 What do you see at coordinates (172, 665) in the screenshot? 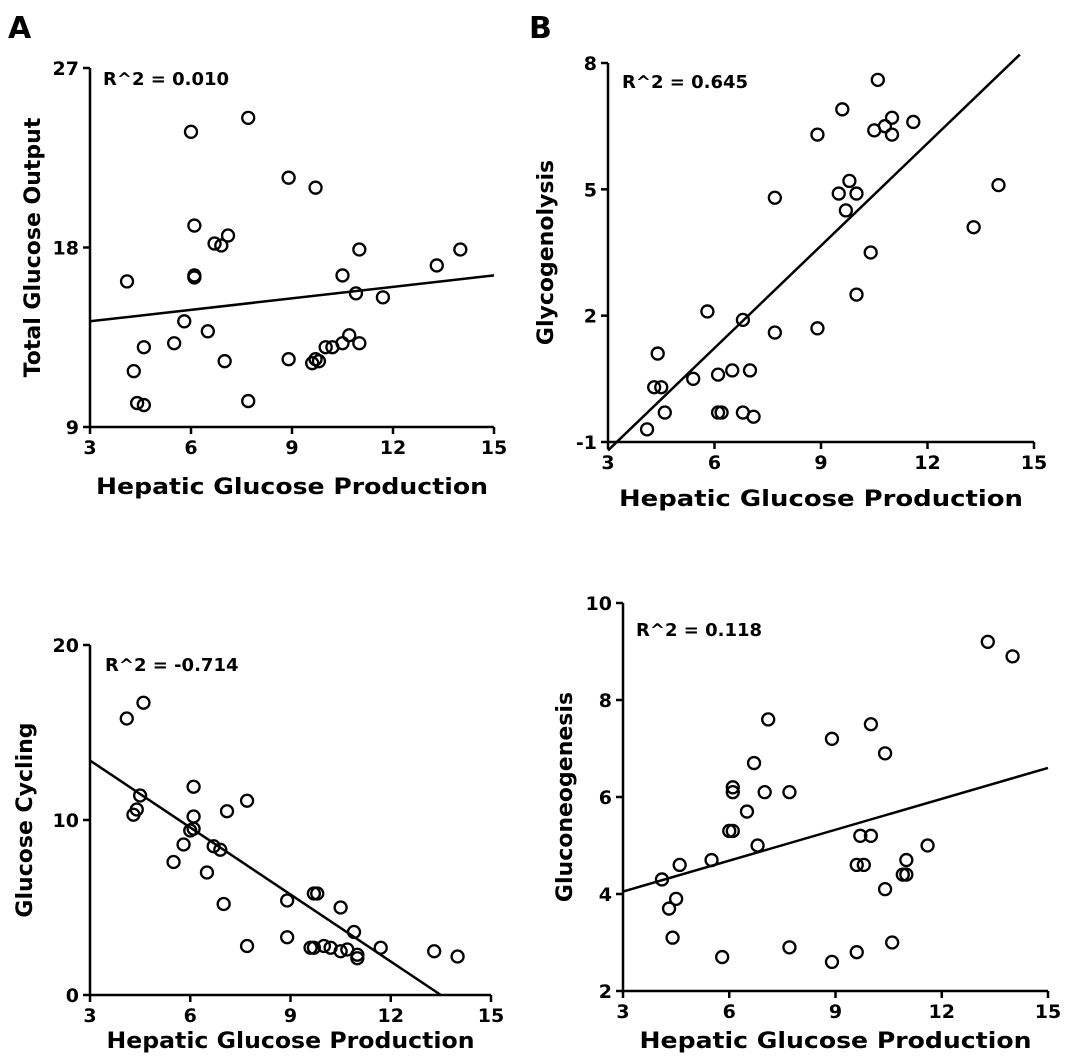
I see `r-squared-annotation: R^2 = -0.714` at bounding box center [172, 665].